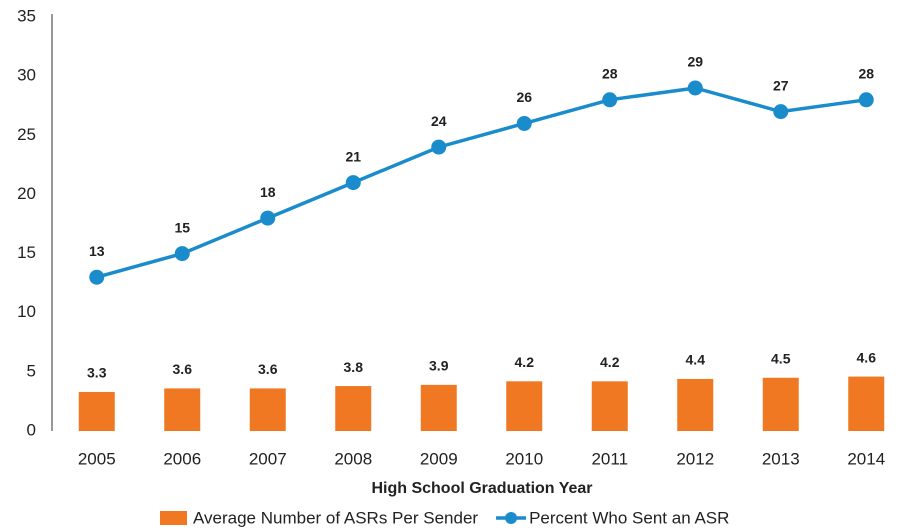 The width and height of the screenshot is (900, 531). Describe the element at coordinates (97, 251) in the screenshot. I see `line-value-label: 13` at that location.